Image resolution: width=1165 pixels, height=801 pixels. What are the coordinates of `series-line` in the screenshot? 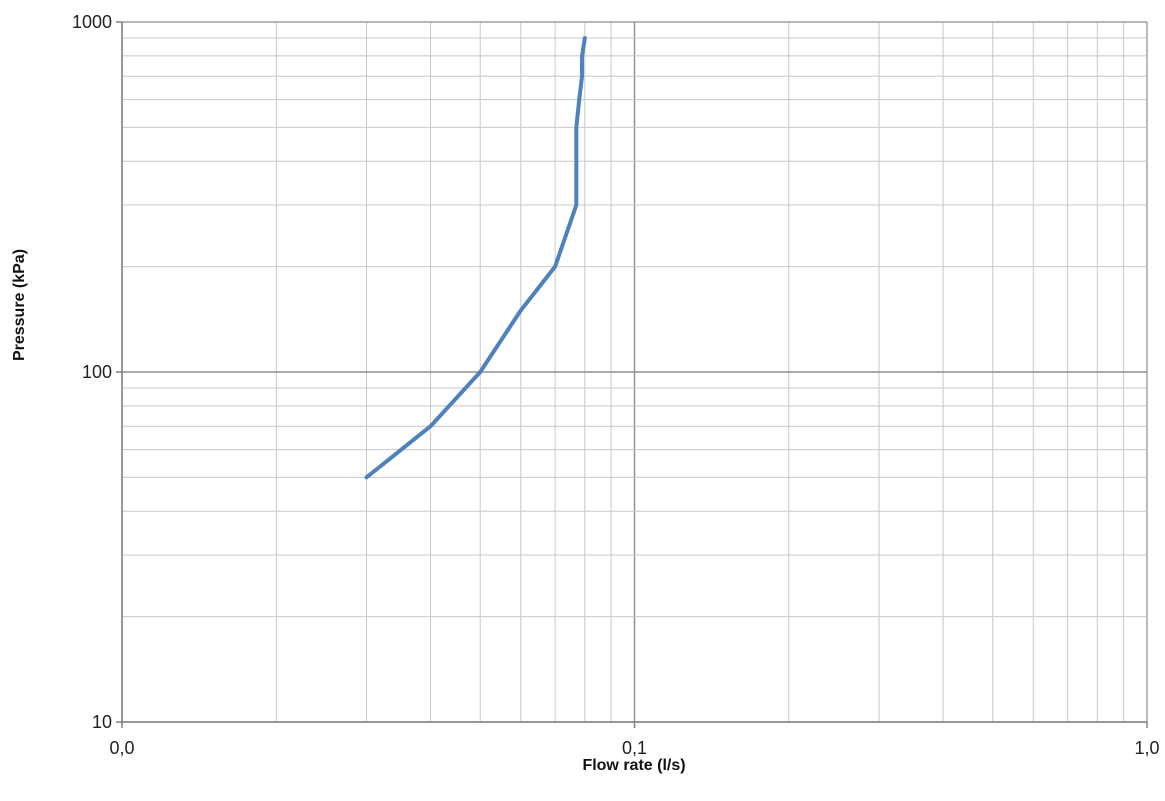 It's located at (475, 258).